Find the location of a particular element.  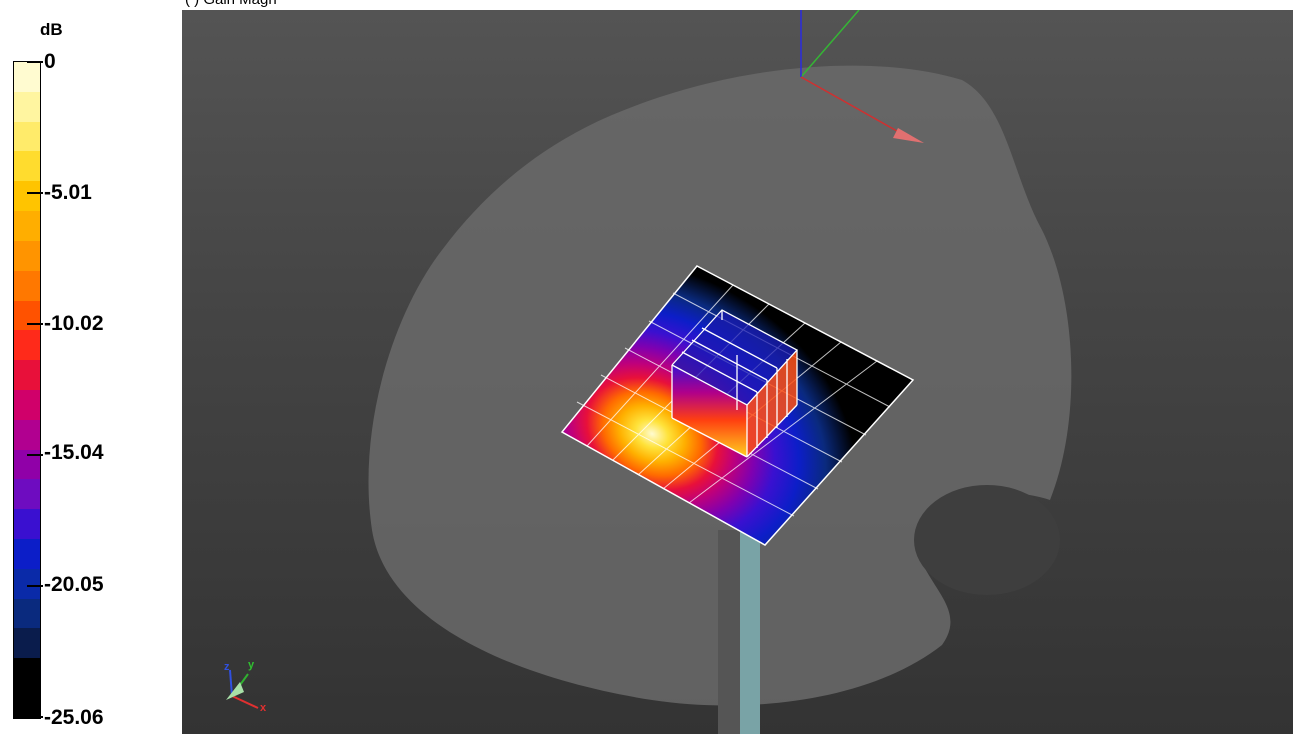

legend-tick-label: -10.02 is located at coordinates (74, 323).